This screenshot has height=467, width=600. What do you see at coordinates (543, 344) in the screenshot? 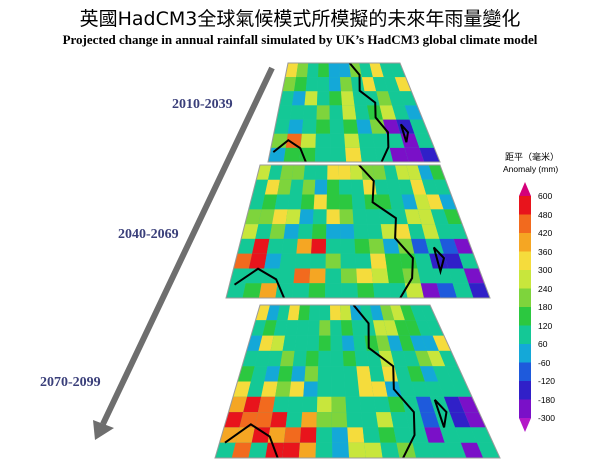
I see `legend-tick-label: 60` at bounding box center [543, 344].